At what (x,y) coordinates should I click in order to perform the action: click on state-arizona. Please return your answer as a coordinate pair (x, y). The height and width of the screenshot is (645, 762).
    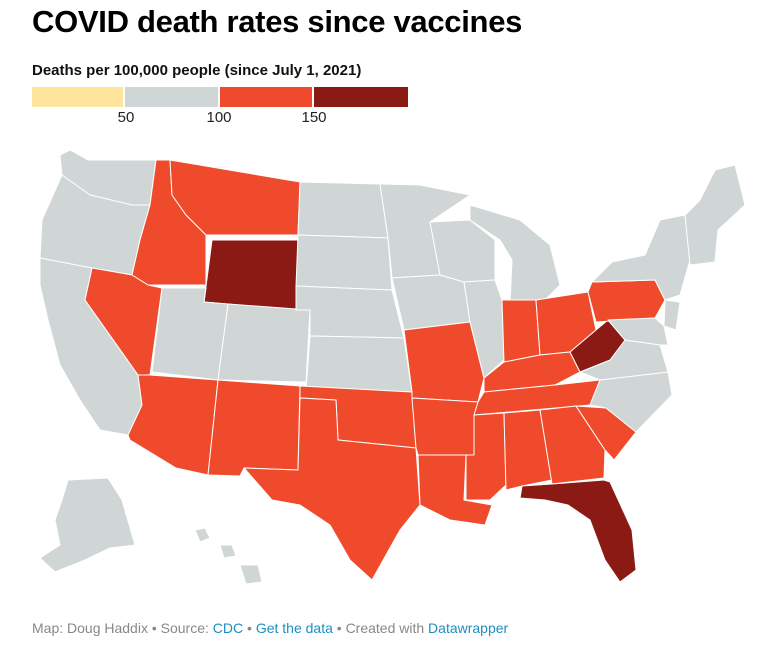
    Looking at the image, I should click on (173, 425).